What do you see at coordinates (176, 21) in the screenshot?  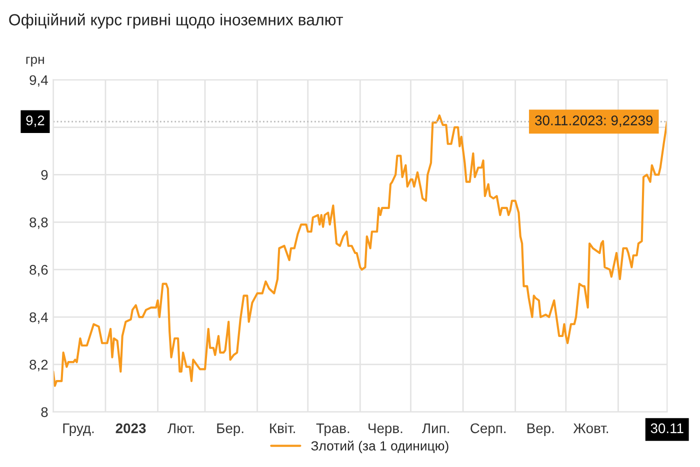 I see `chart-title: Офіційний курс гривні щодо іноземних валют` at bounding box center [176, 21].